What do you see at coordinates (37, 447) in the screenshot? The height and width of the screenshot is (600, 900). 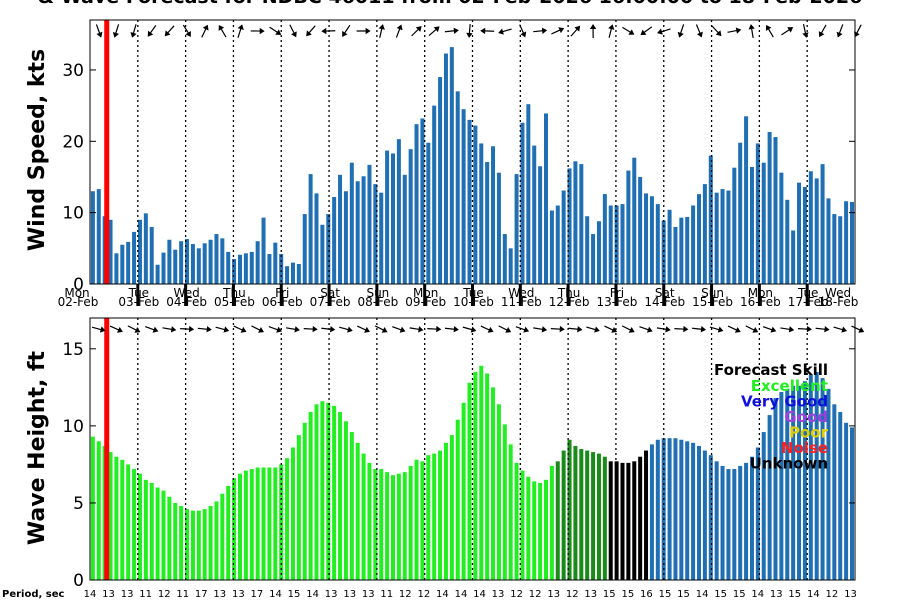 I see `wave-ylabel: Wave Height, ft` at bounding box center [37, 447].